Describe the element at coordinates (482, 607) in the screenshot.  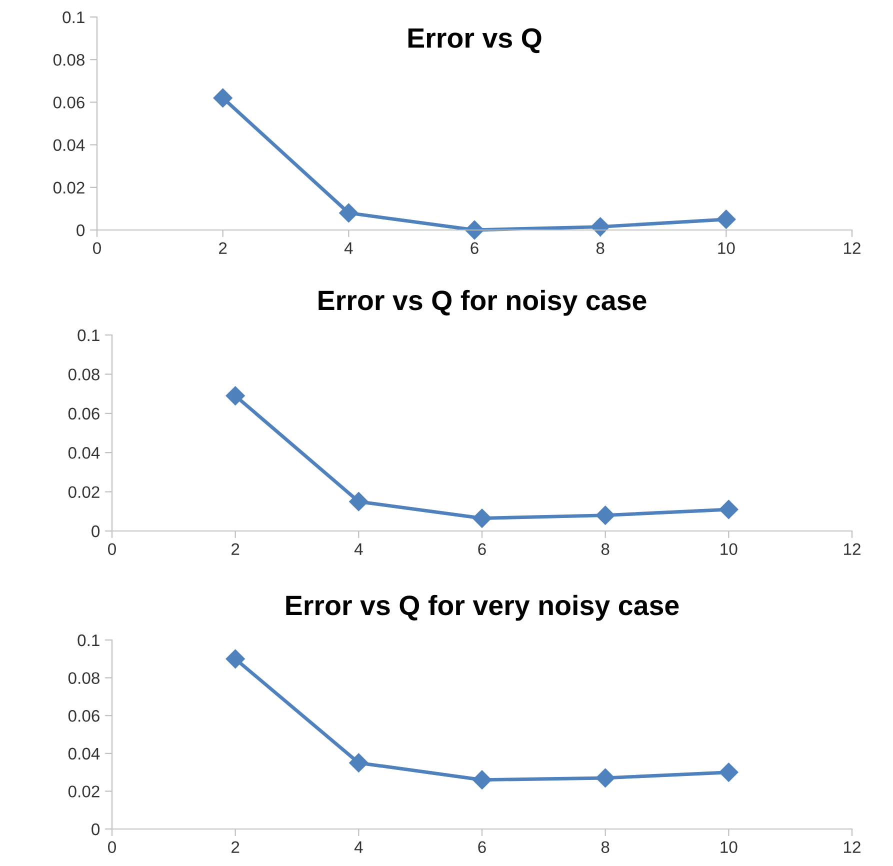
I see `chart-title: Error vs Q for very noisy case` at that location.